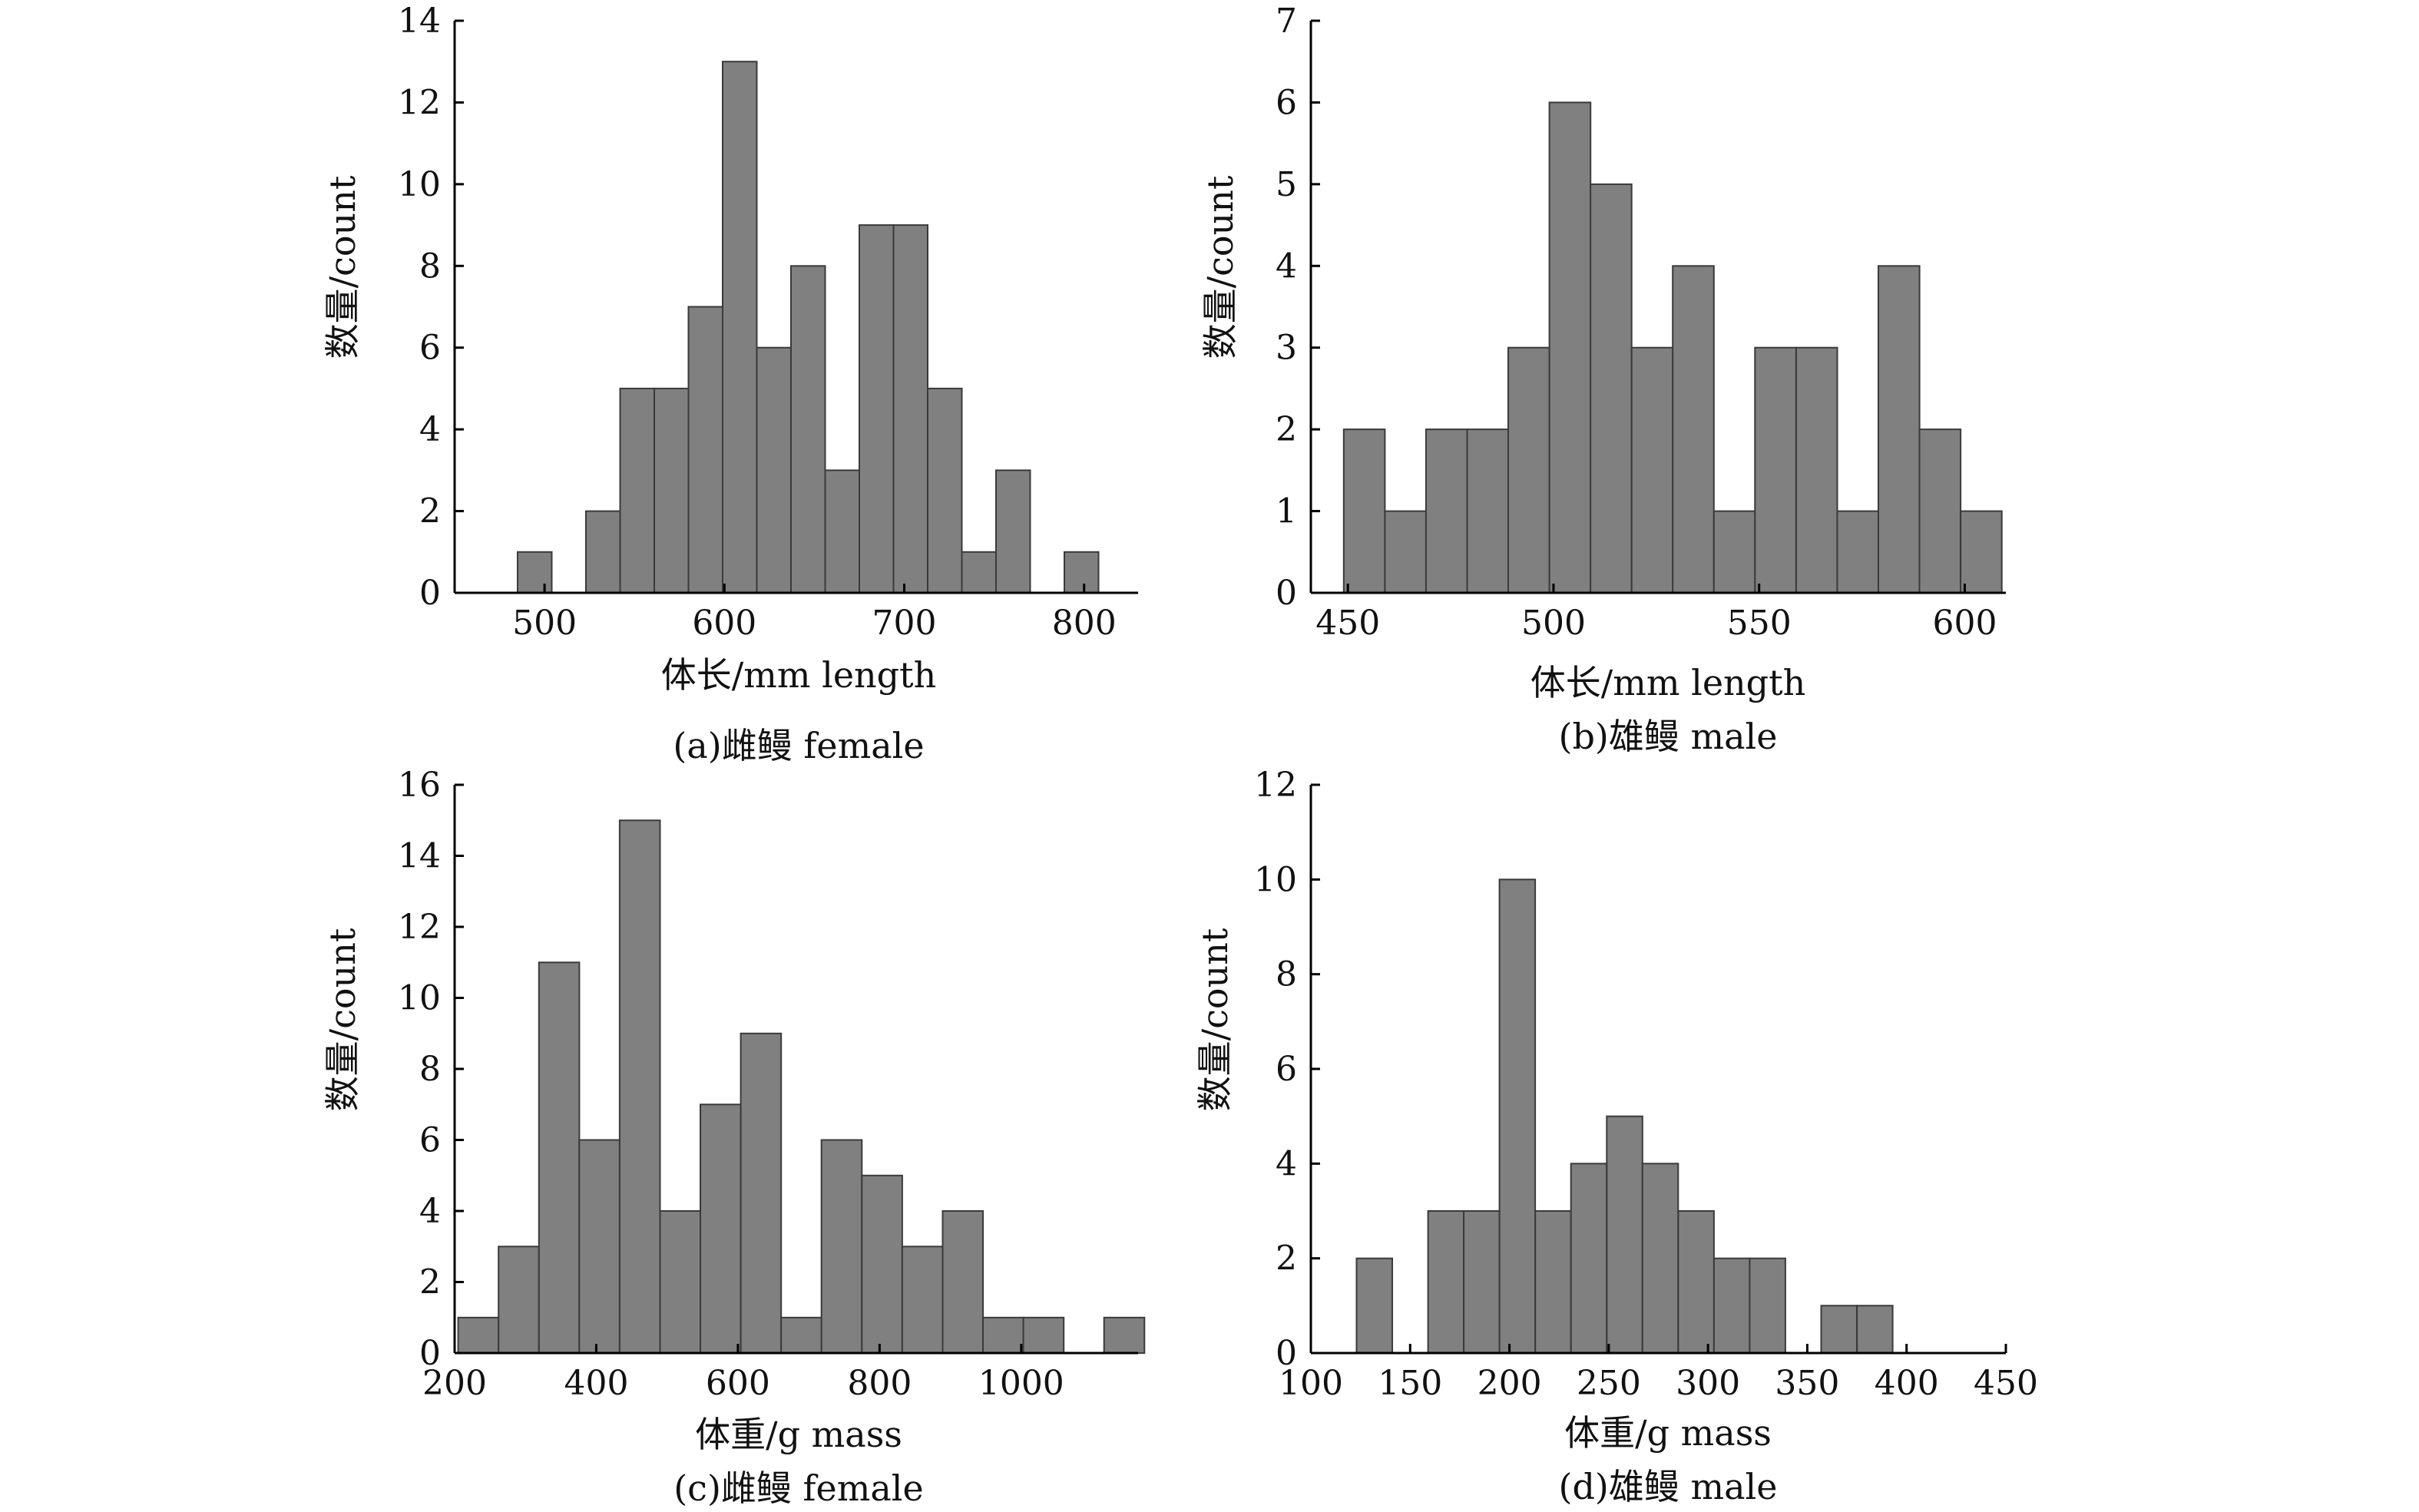 The height and width of the screenshot is (1512, 2419). I want to click on panel-c-x-tick-label: 800, so click(879, 1383).